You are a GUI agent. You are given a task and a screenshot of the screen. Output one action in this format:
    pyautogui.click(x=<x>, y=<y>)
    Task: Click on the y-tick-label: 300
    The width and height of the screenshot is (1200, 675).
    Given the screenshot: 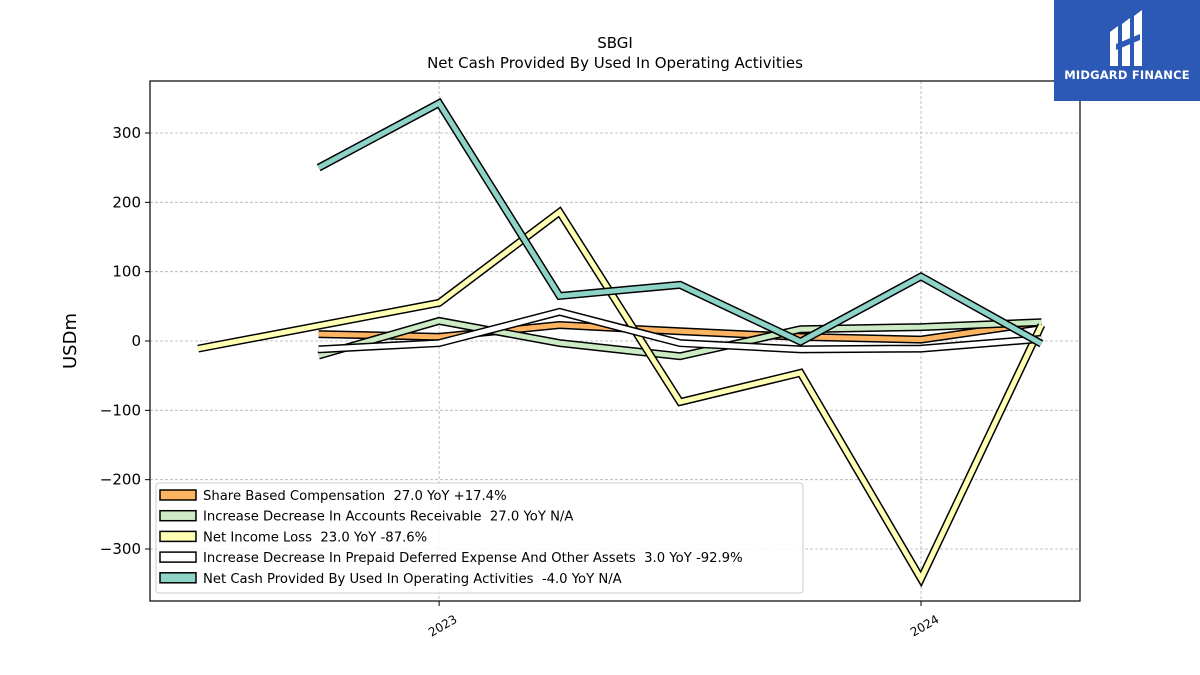 What is the action you would take?
    pyautogui.click(x=126, y=133)
    